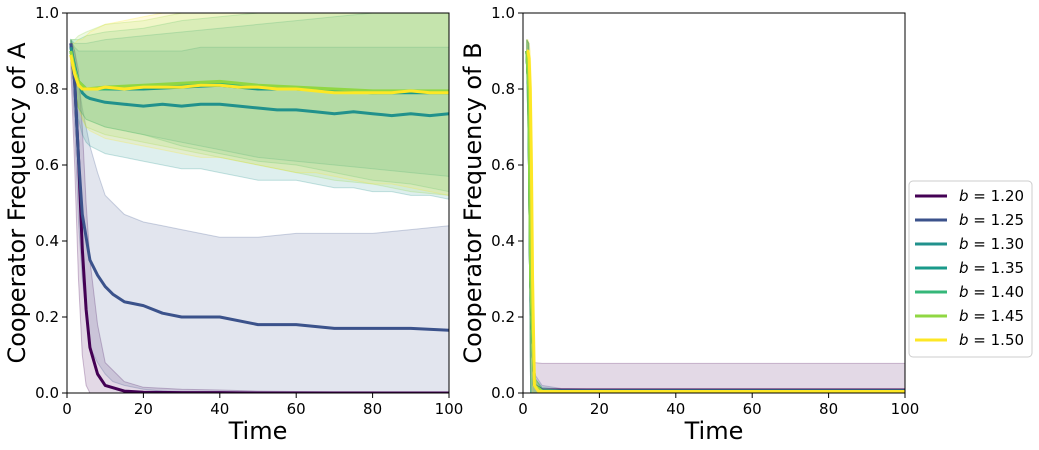 This screenshot has height=450, width=1039. I want to click on legend-value: = 1.40, so click(997, 292).